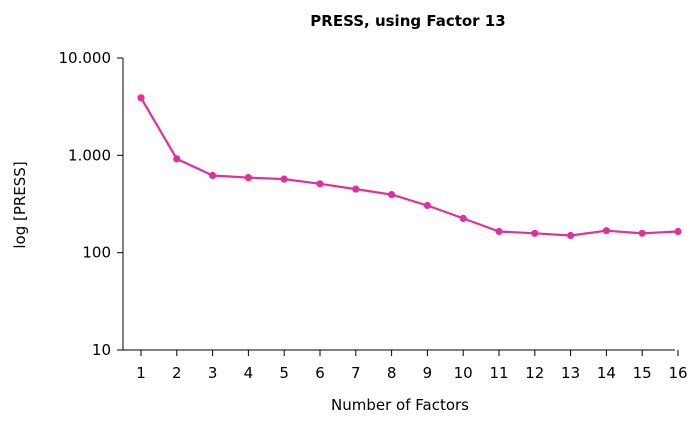 This screenshot has width=689, height=422. Describe the element at coordinates (89, 155) in the screenshot. I see `y-tick-label: 1.000` at that location.